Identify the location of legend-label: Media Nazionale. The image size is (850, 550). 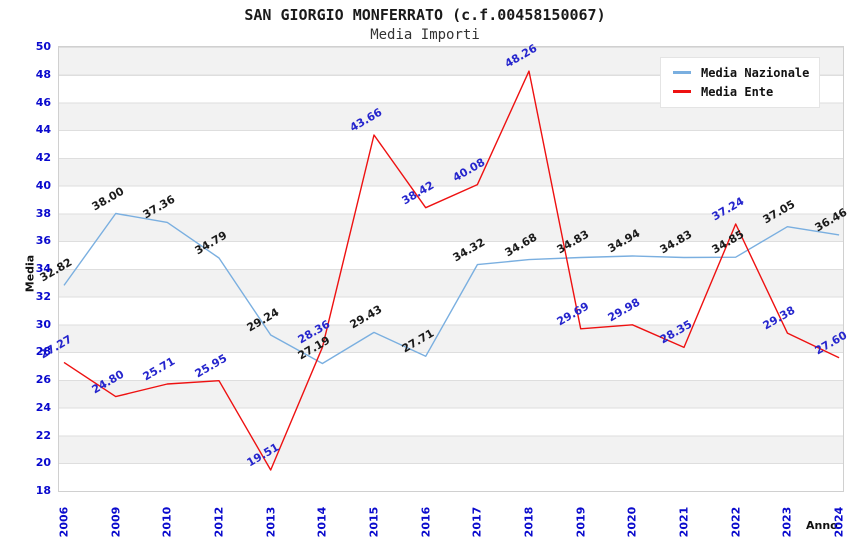
(755, 72).